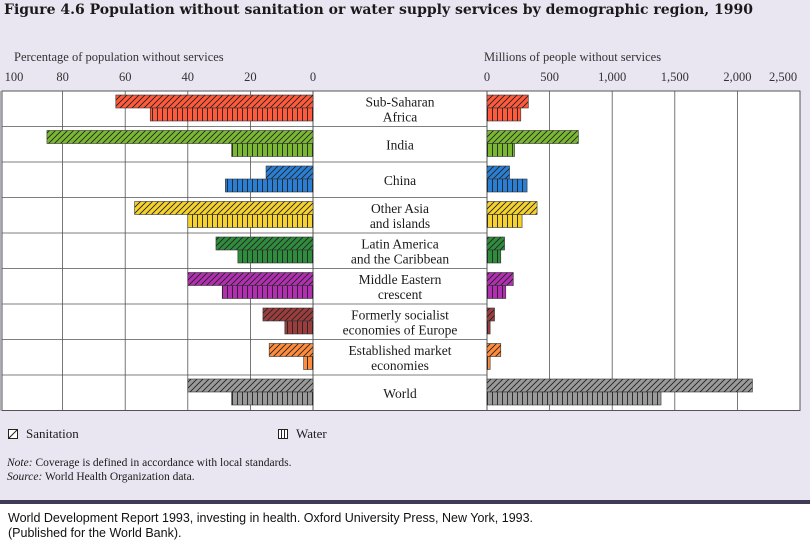 Image resolution: width=810 pixels, height=544 pixels. What do you see at coordinates (400, 208) in the screenshot?
I see `region-label: Other Asia` at bounding box center [400, 208].